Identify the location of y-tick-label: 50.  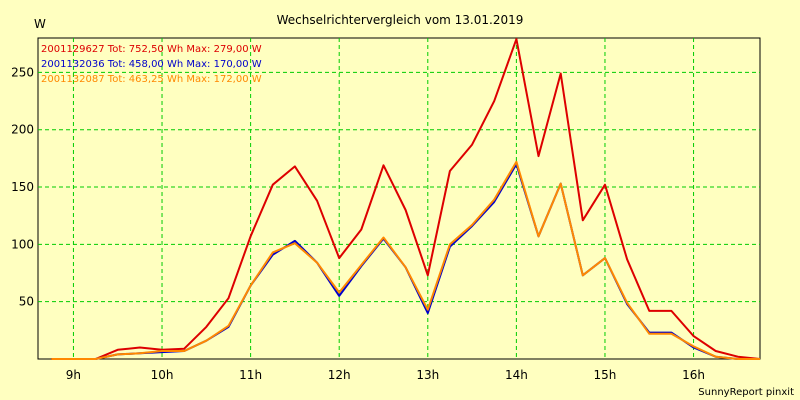
(26, 302).